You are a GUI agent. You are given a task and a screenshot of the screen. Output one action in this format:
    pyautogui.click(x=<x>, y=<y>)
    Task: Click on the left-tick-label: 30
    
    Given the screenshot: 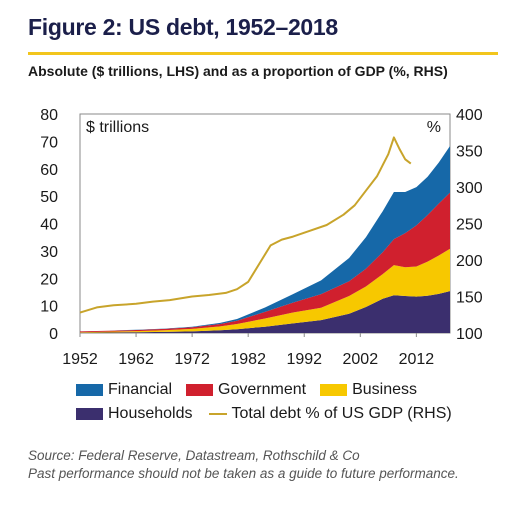 What is the action you would take?
    pyautogui.click(x=49, y=252)
    